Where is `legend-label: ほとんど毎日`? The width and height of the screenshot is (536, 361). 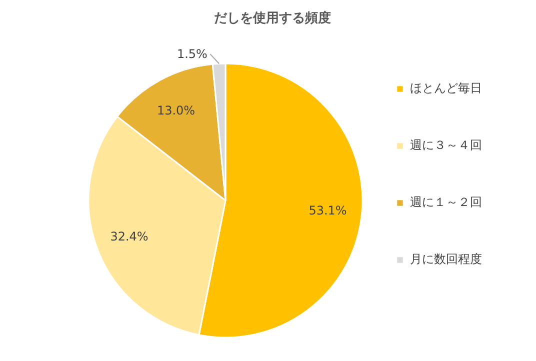 legend-label: ほとんど毎日 is located at coordinates (446, 88).